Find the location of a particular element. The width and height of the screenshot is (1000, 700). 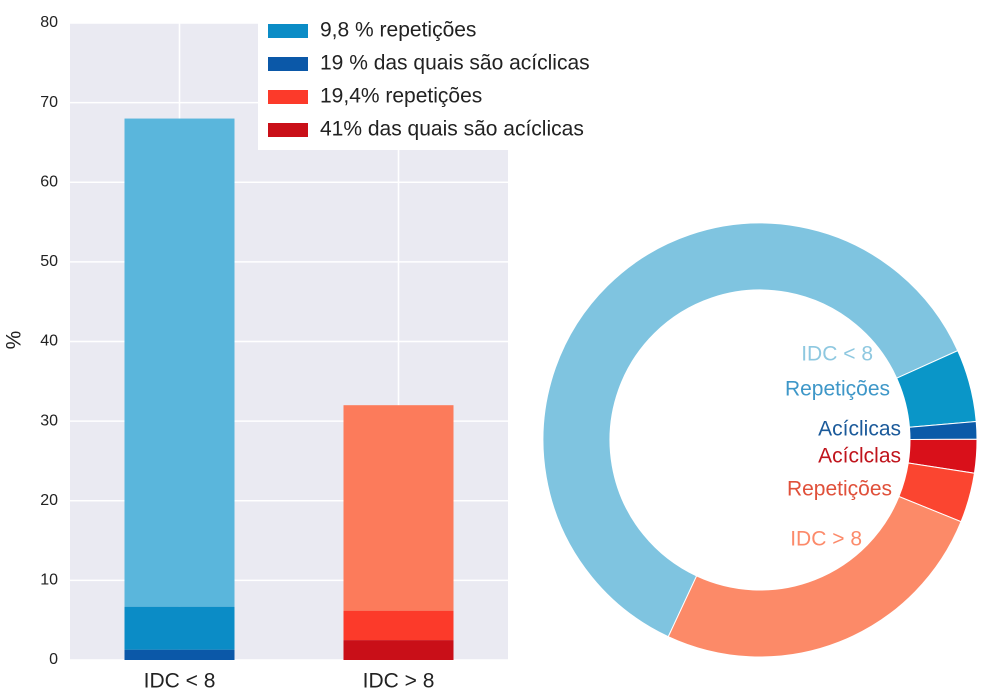

y-axis-label: % is located at coordinates (14, 340).